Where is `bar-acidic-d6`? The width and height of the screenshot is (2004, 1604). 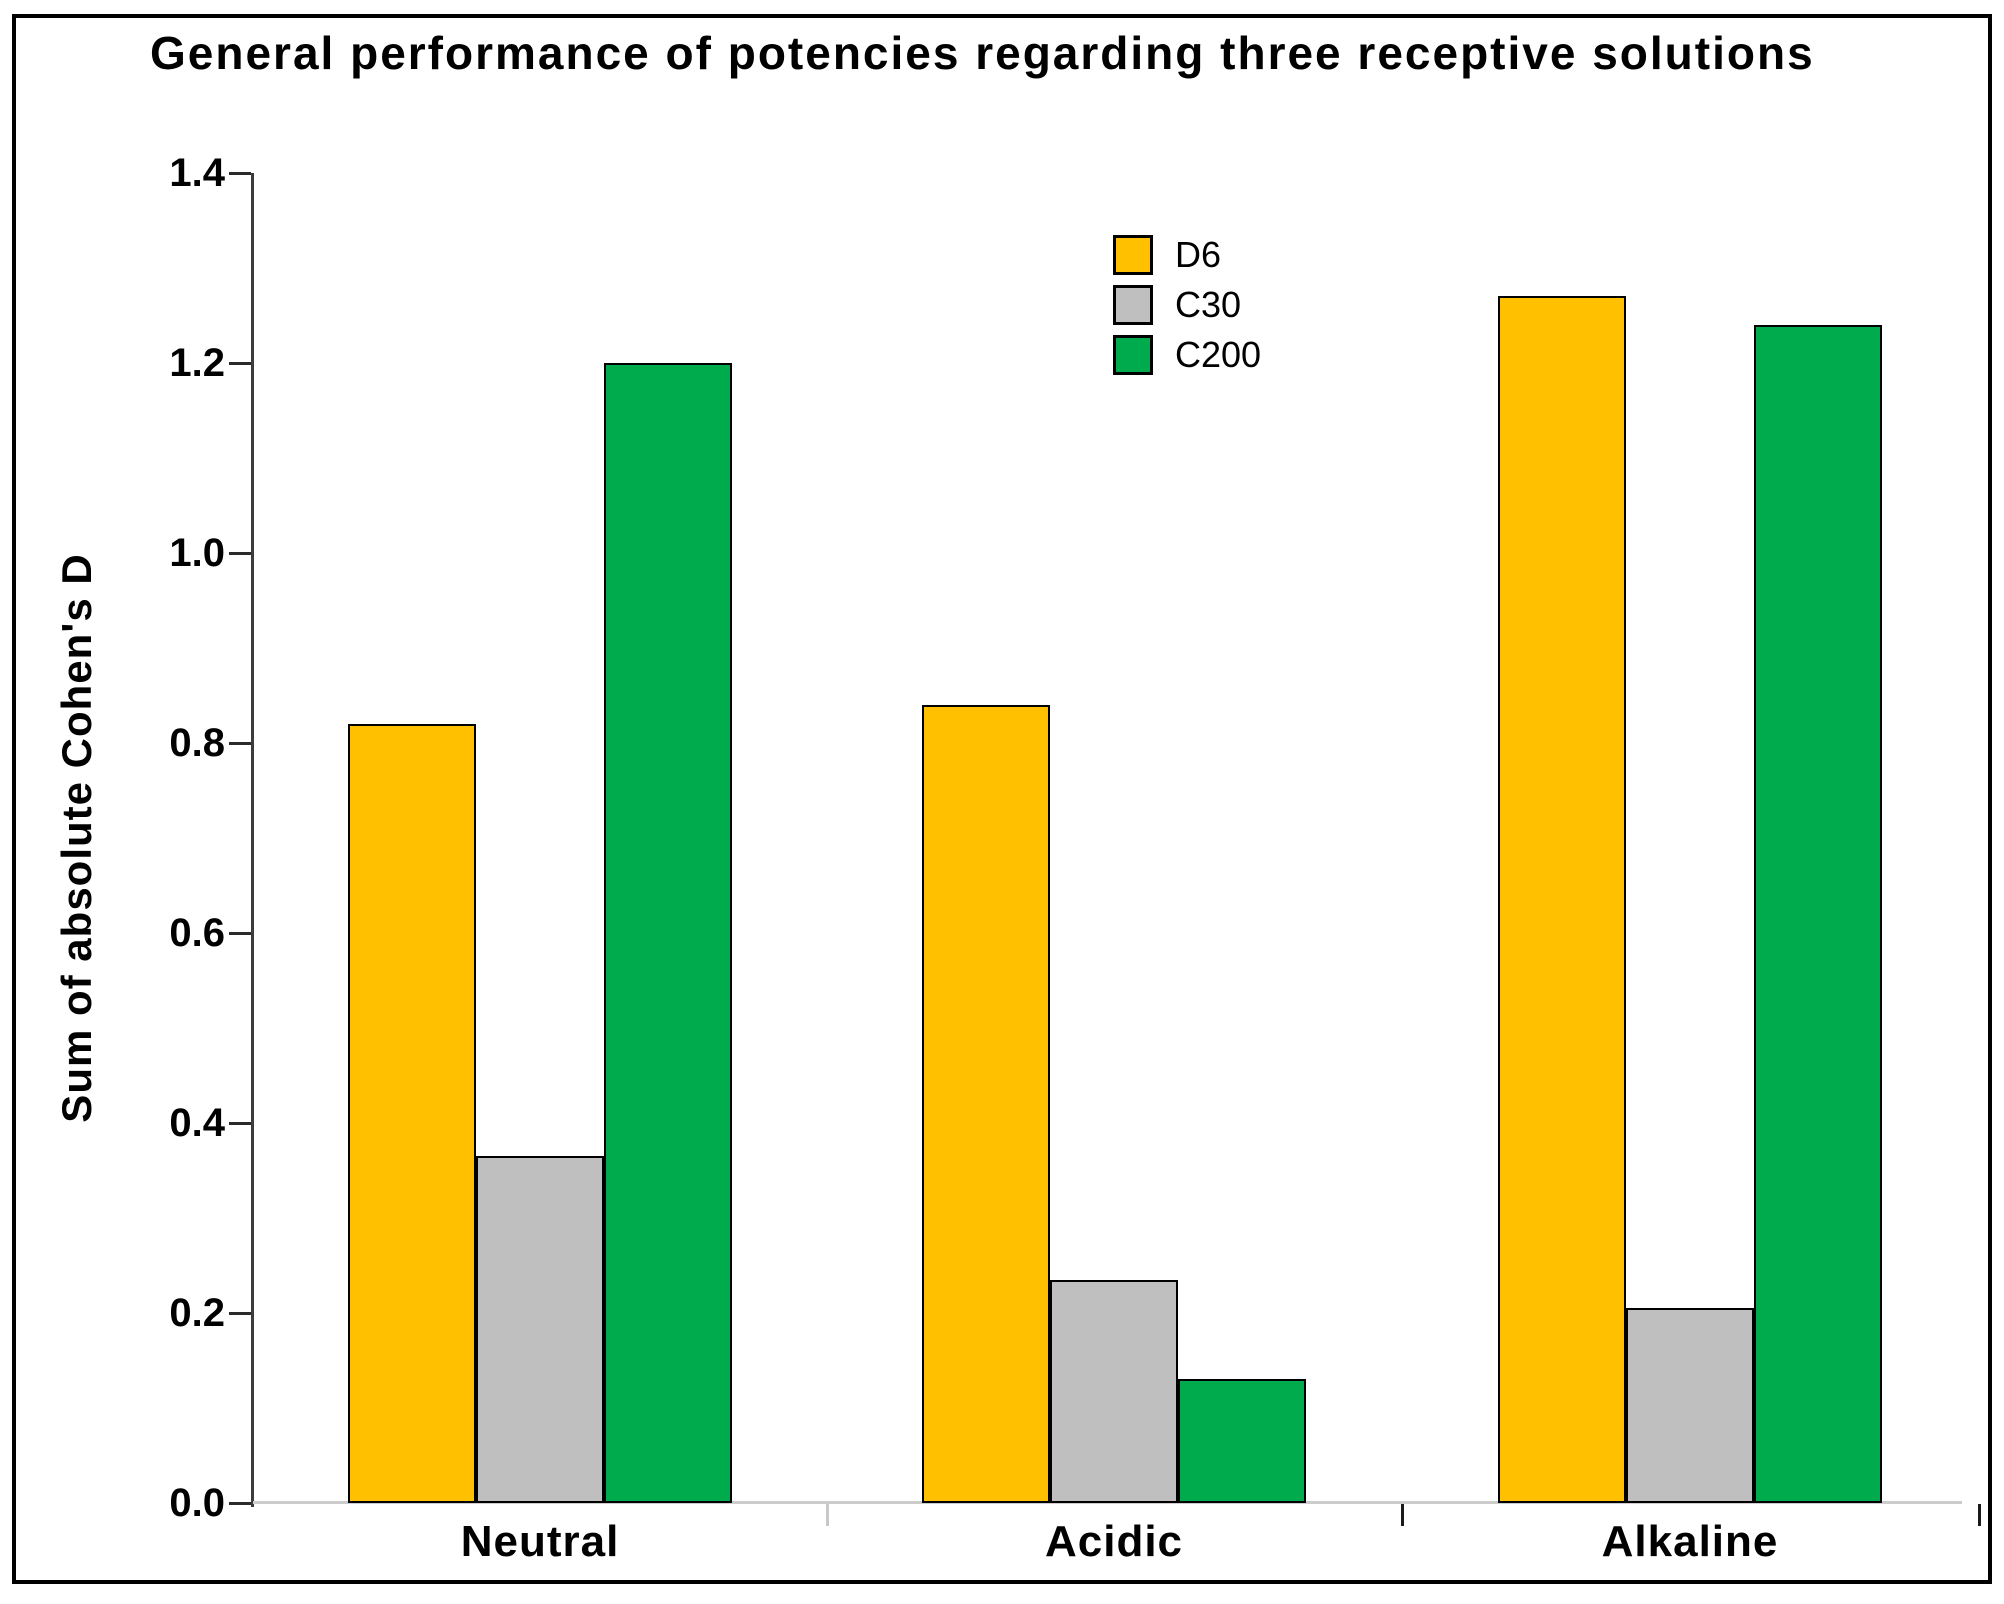
bar-acidic-d6 is located at coordinates (986, 1104).